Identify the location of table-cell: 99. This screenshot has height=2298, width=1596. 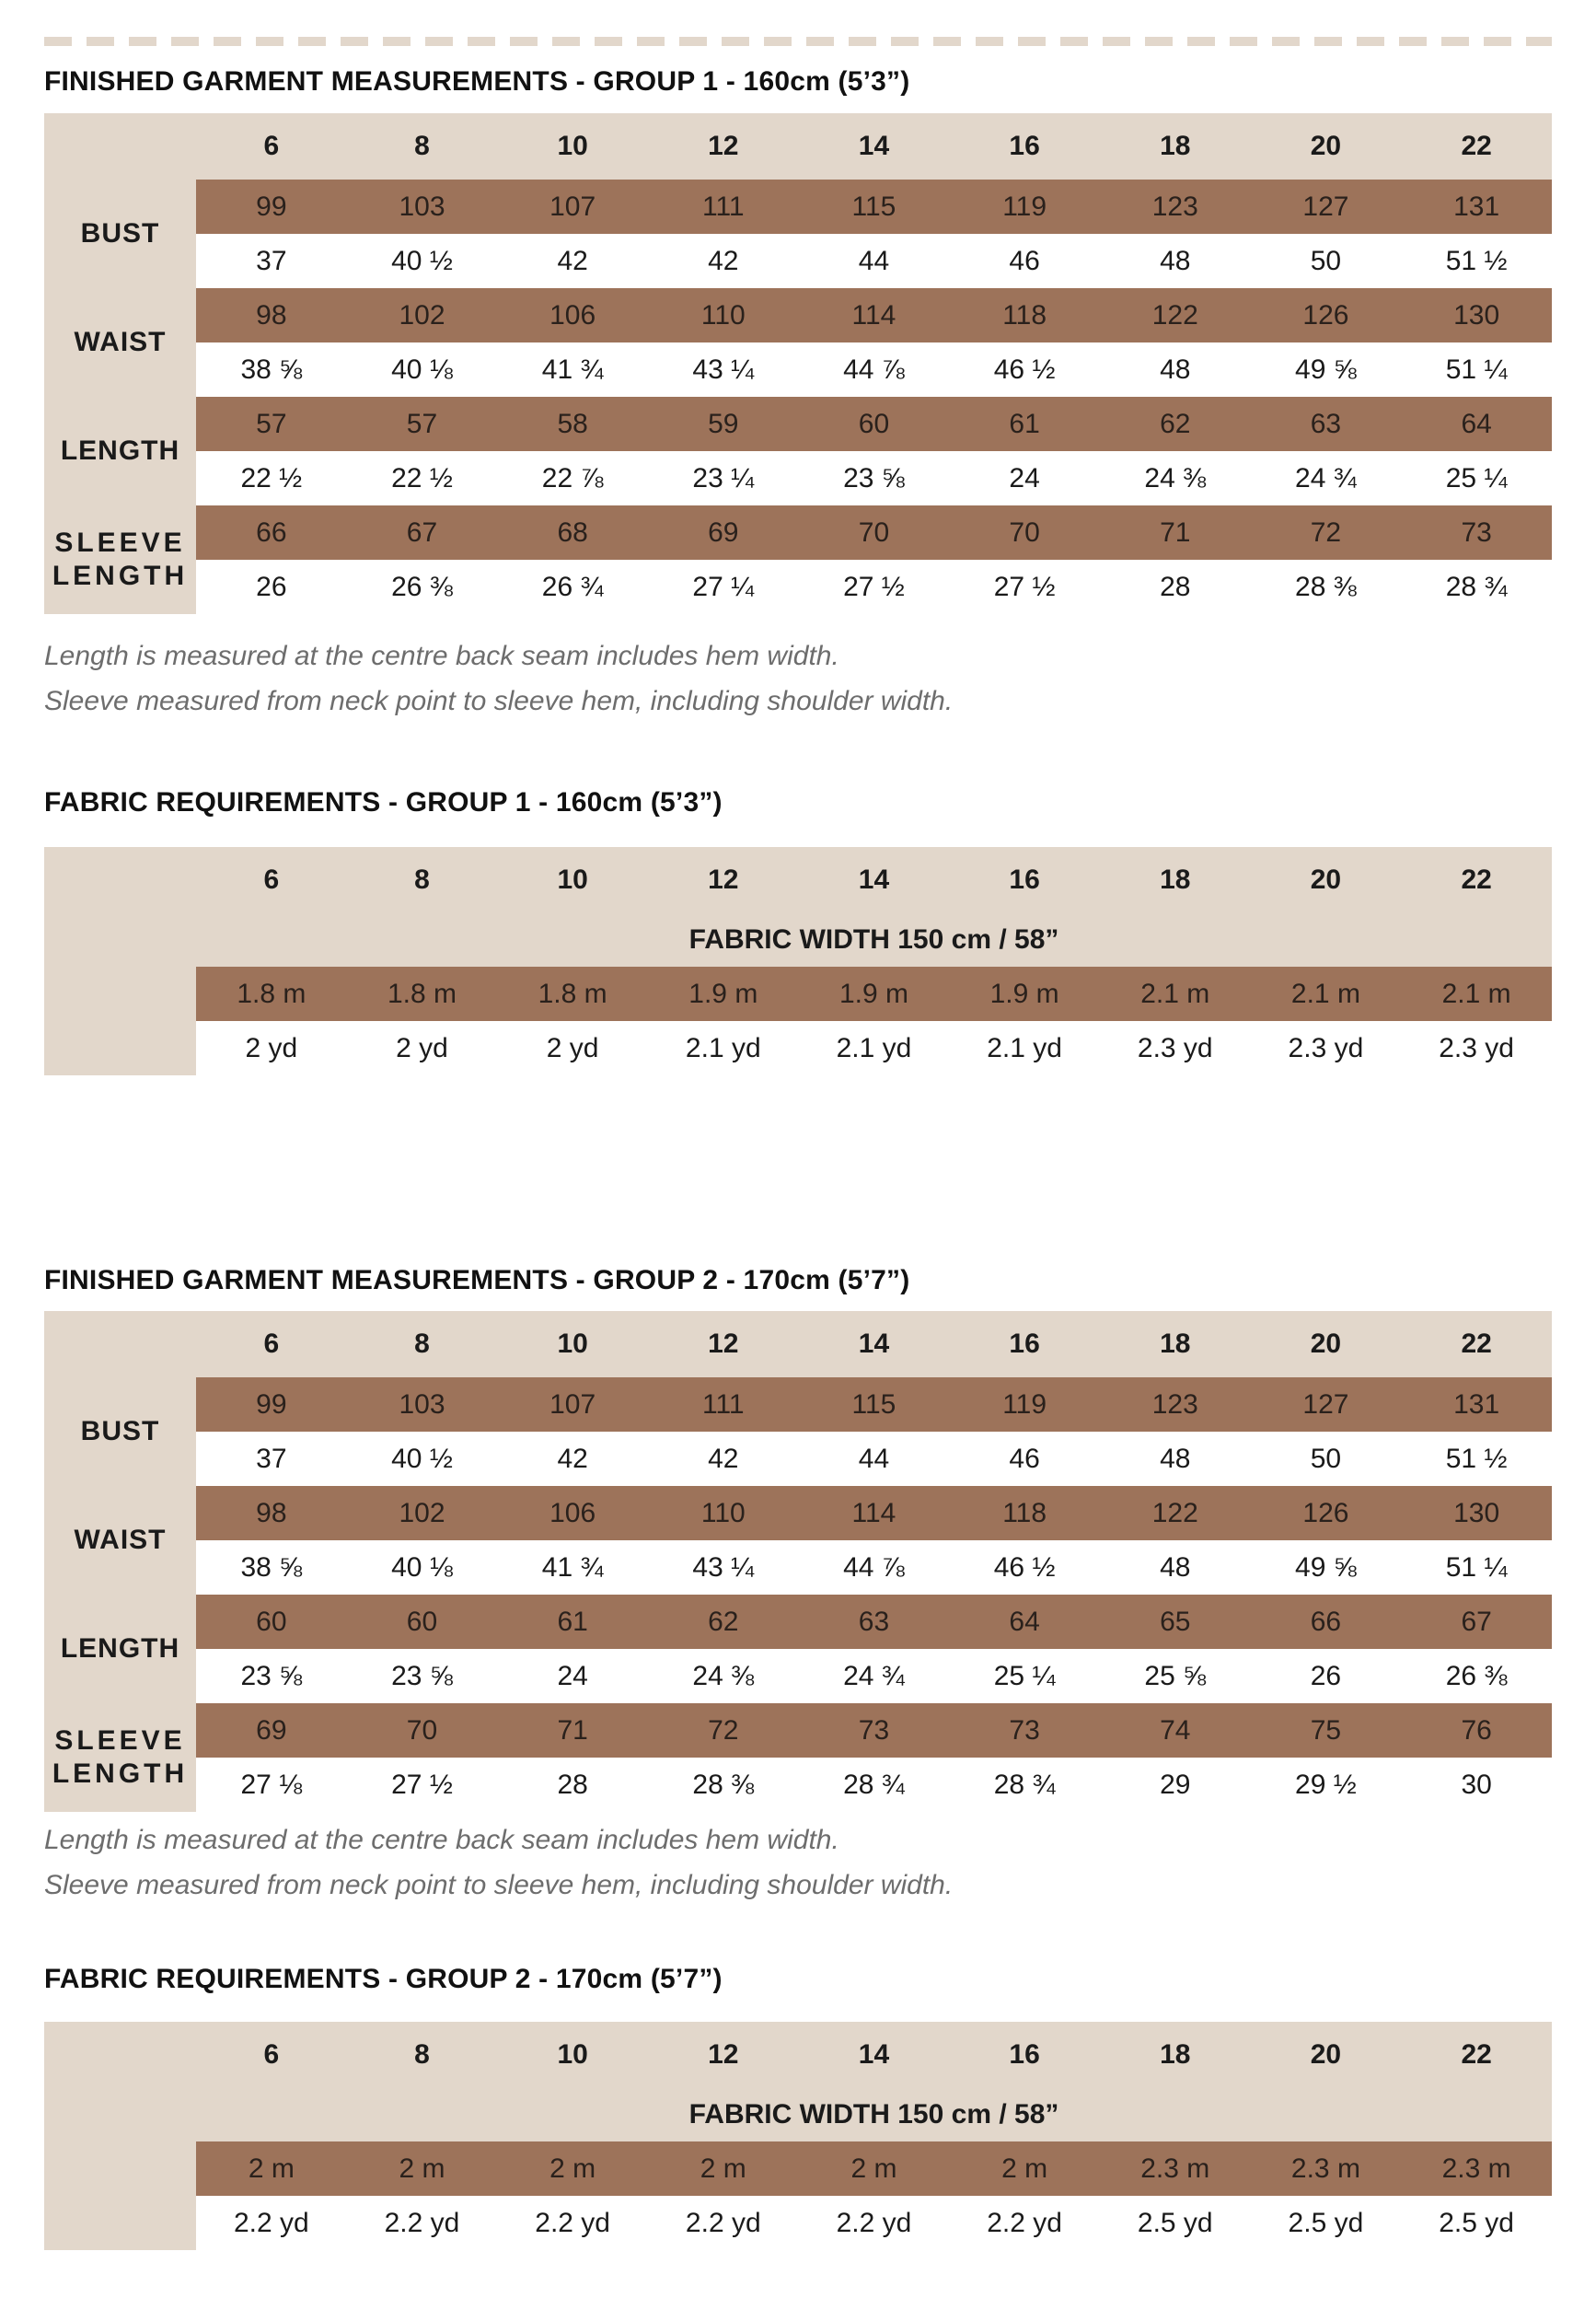
(271, 1404).